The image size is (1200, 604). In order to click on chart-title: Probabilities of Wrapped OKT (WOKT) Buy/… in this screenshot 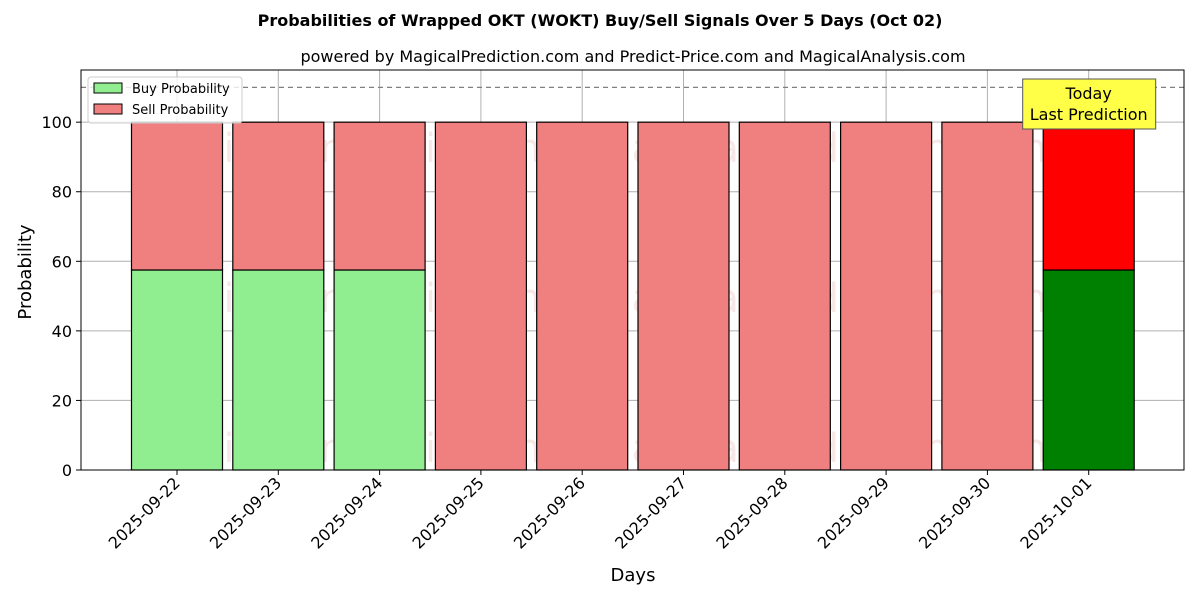, I will do `click(600, 20)`.